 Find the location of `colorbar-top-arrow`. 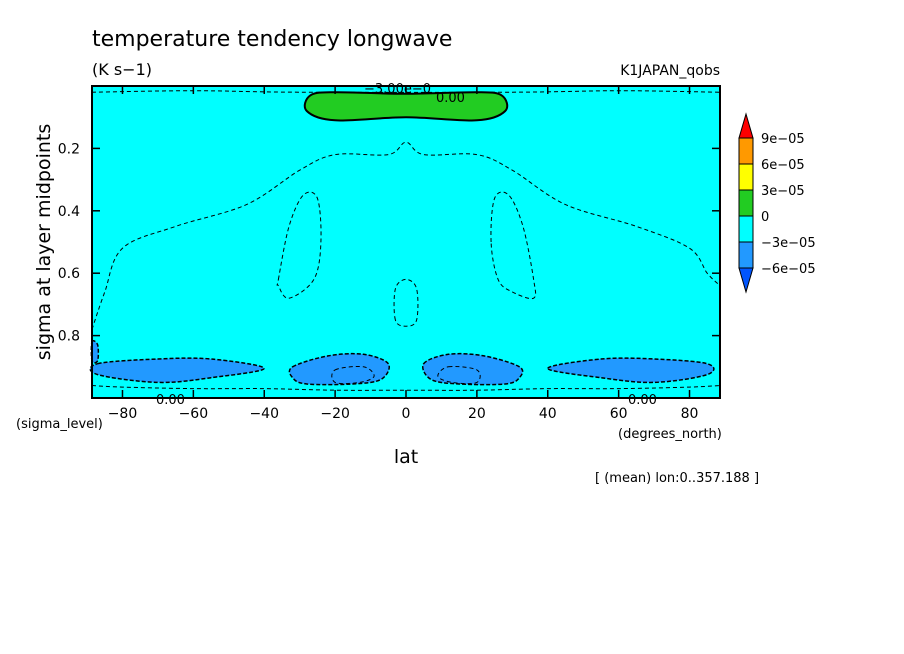

colorbar-top-arrow is located at coordinates (746, 125).